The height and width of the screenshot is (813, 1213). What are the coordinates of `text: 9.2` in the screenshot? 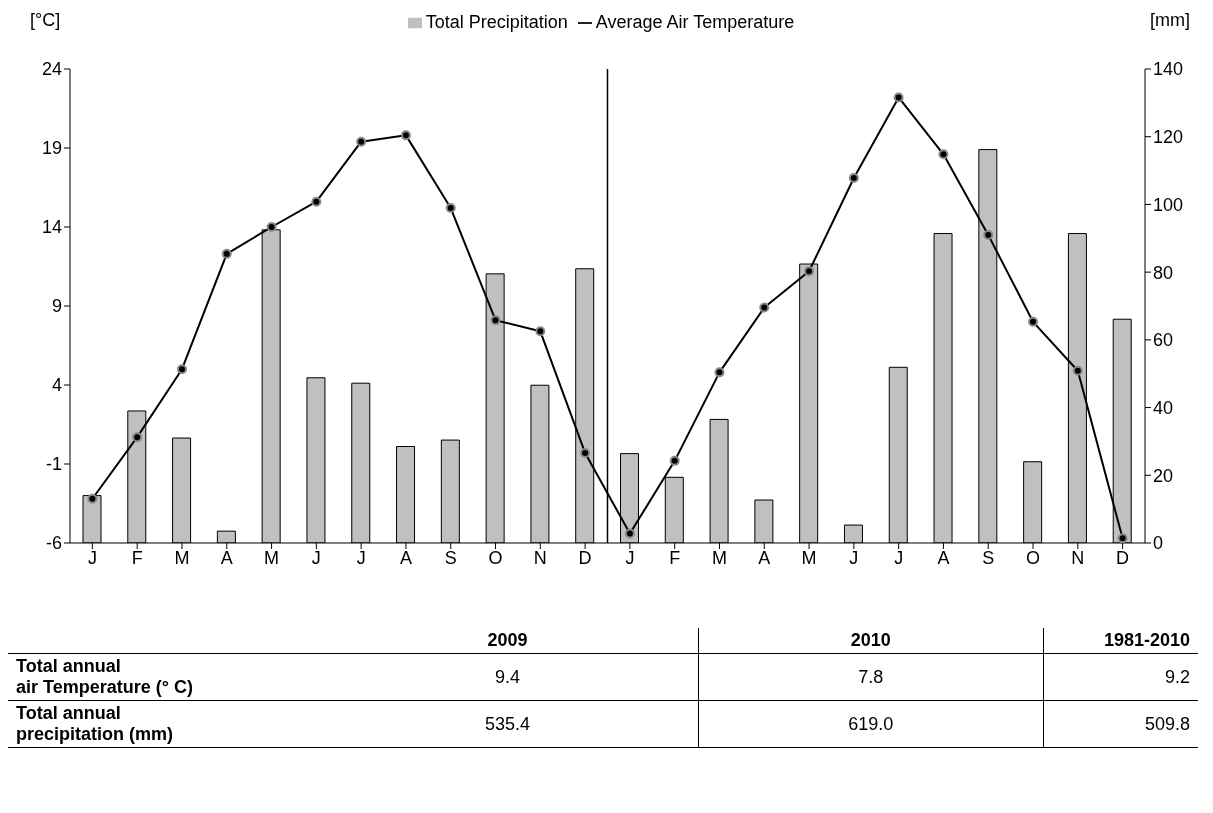 It's located at (1120, 677).